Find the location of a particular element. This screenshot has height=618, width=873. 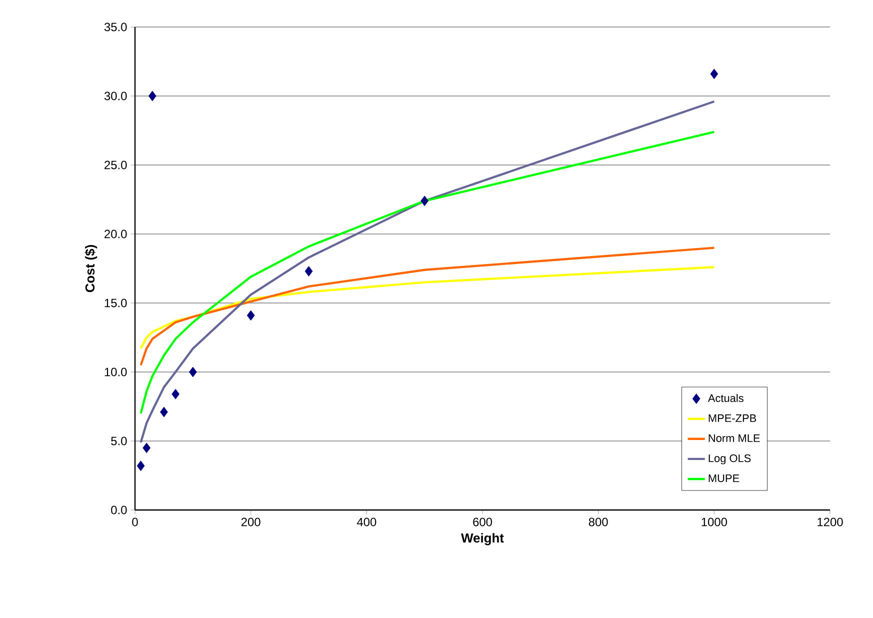

legend-label: MUPE is located at coordinates (724, 478).